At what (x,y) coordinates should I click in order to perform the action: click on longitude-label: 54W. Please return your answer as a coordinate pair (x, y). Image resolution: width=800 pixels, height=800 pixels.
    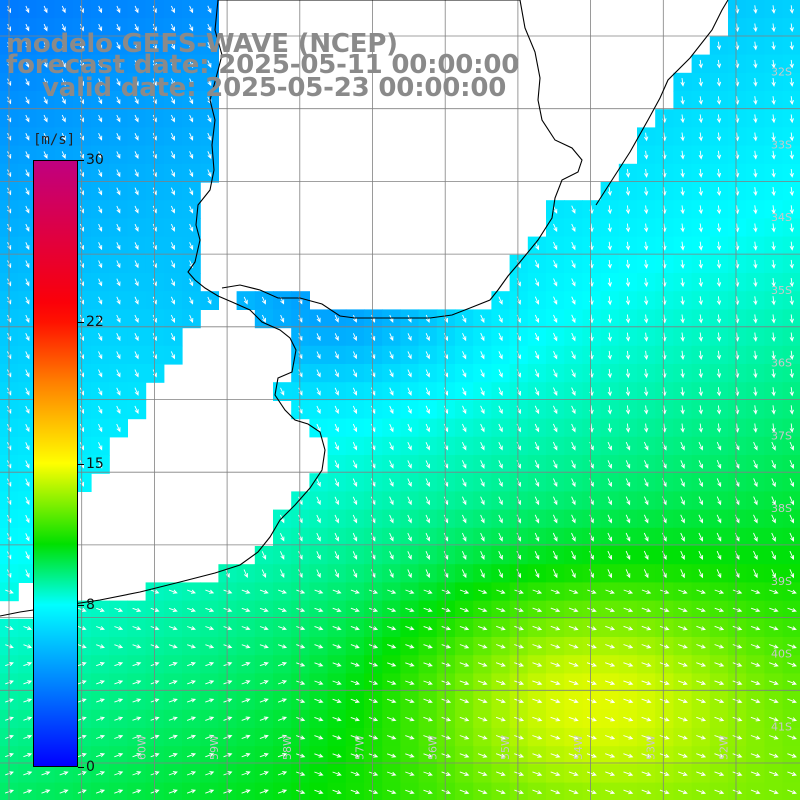
    Looking at the image, I should click on (578, 747).